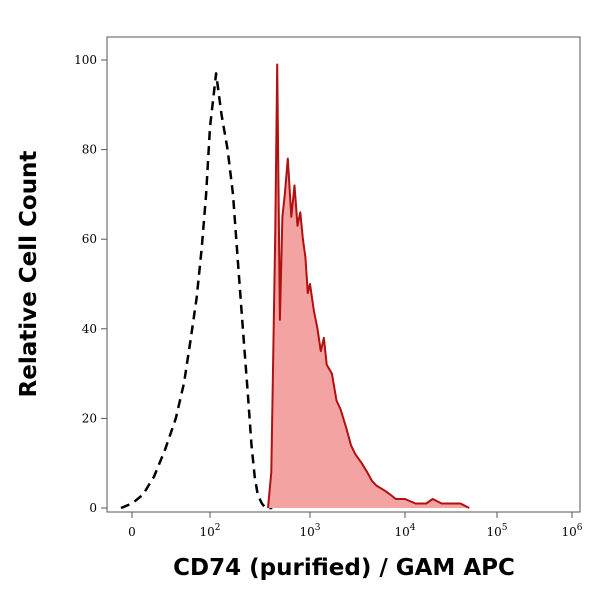 Image resolution: width=600 pixels, height=595 pixels. I want to click on x-tick-label: 10⁵, so click(496, 531).